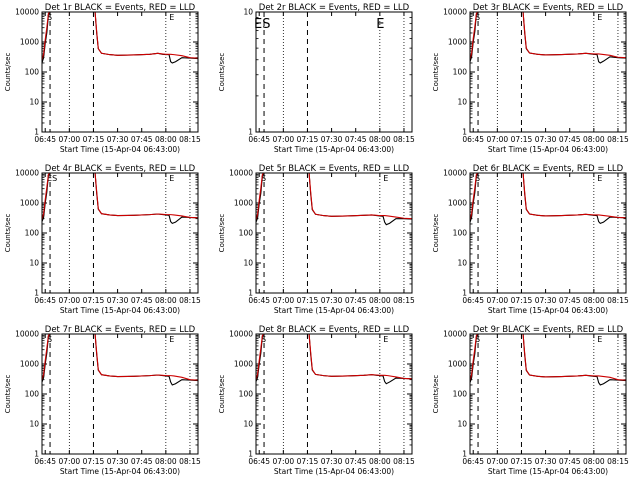 This screenshot has height=480, width=640. Describe the element at coordinates (52, 178) in the screenshot. I see `marker-label: ES` at that location.